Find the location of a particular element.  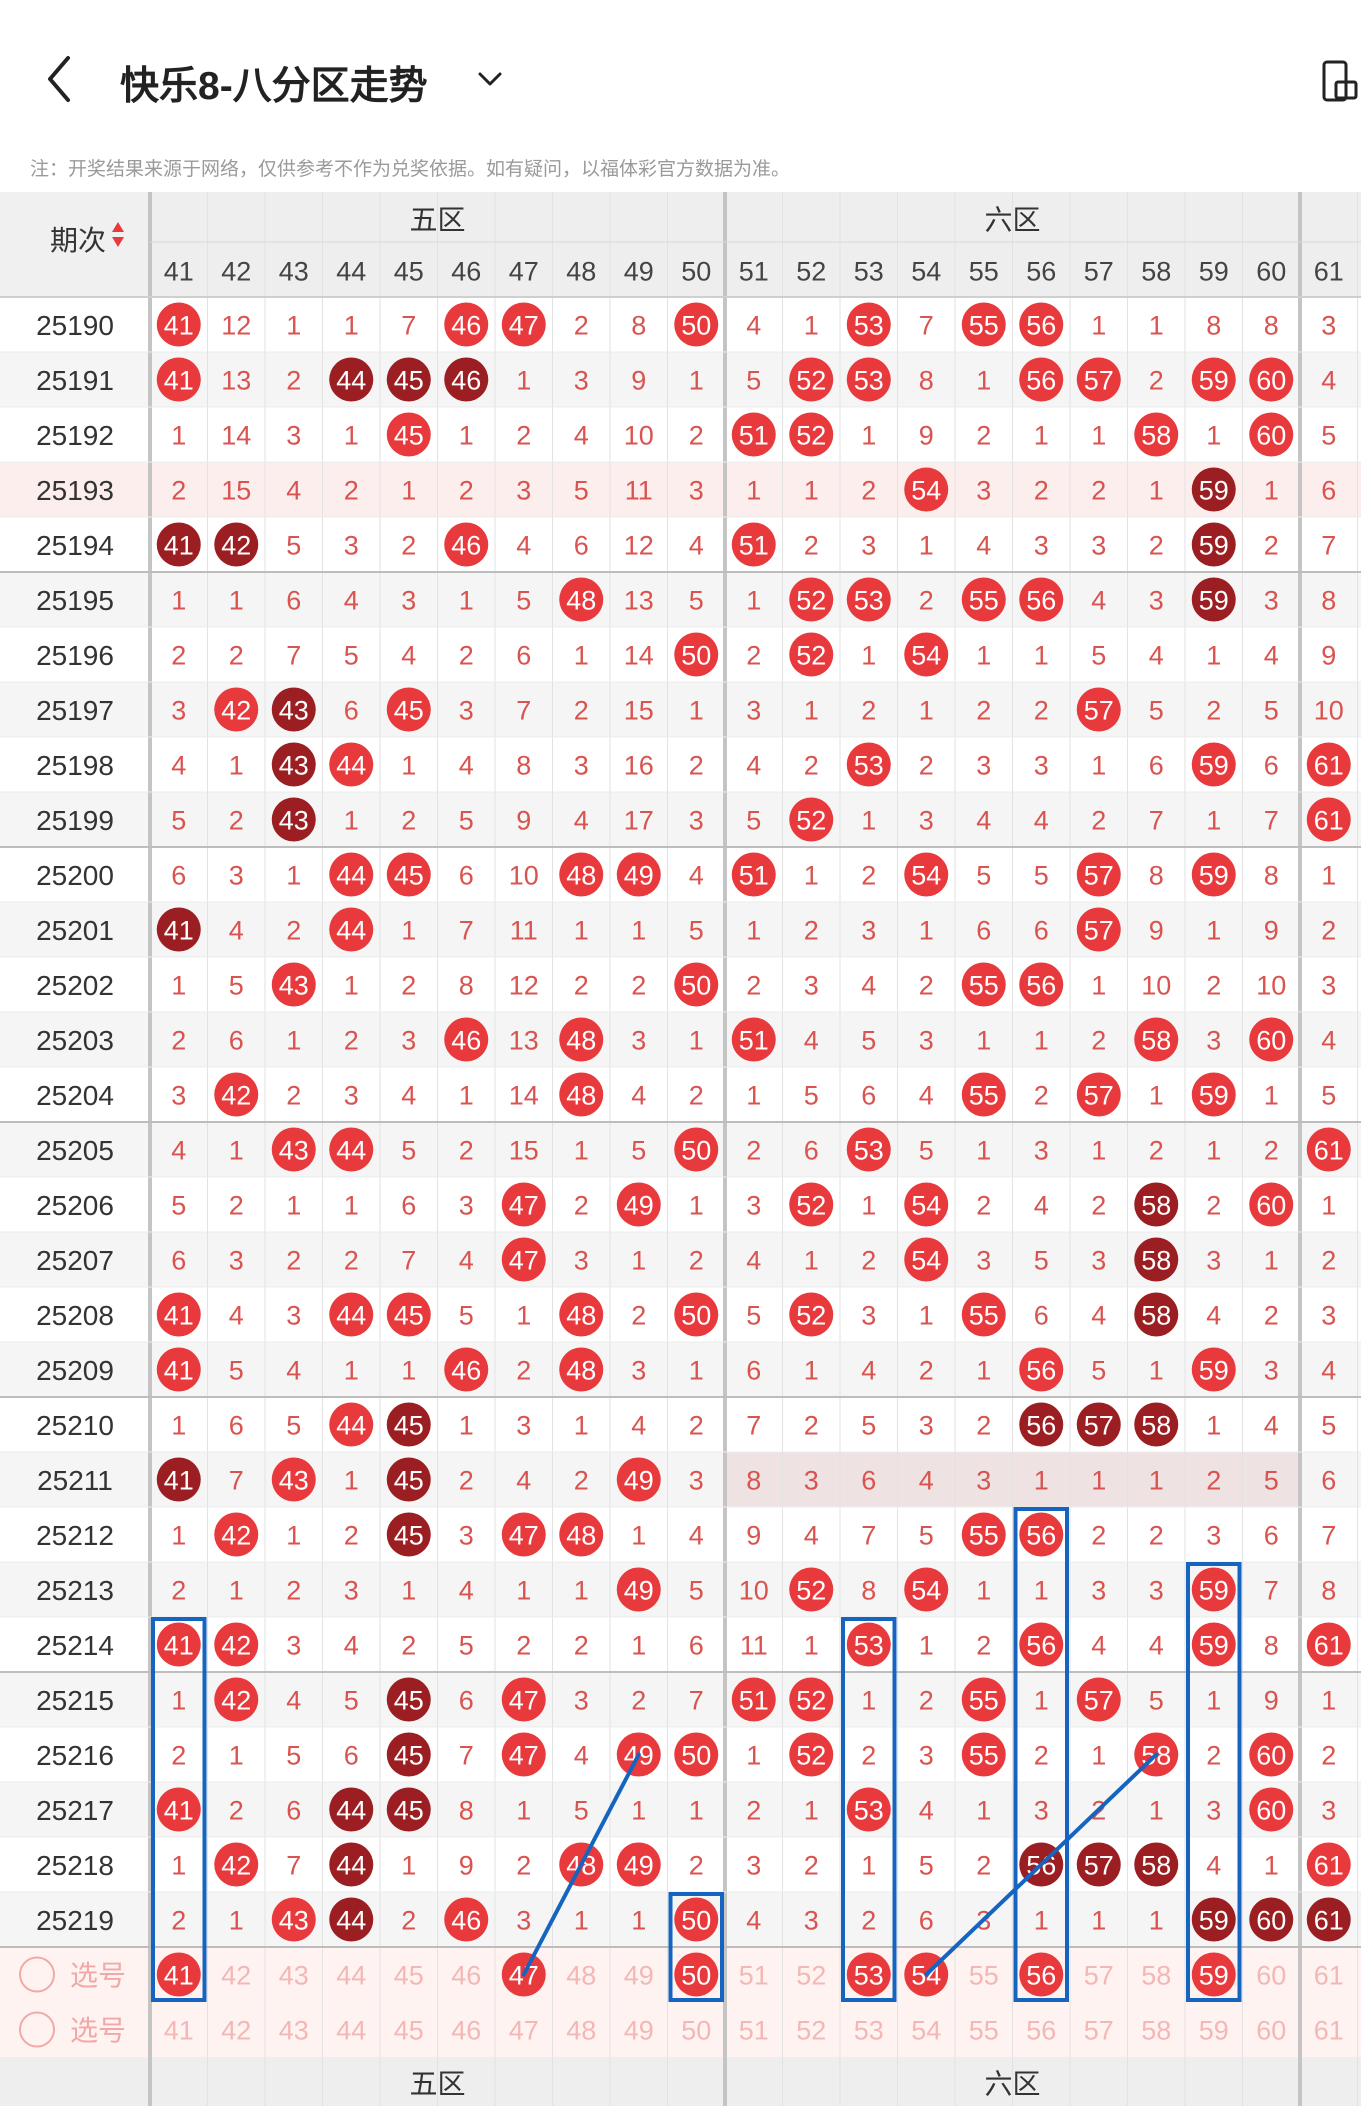

pick-option-45: 45 is located at coordinates (409, 1976).